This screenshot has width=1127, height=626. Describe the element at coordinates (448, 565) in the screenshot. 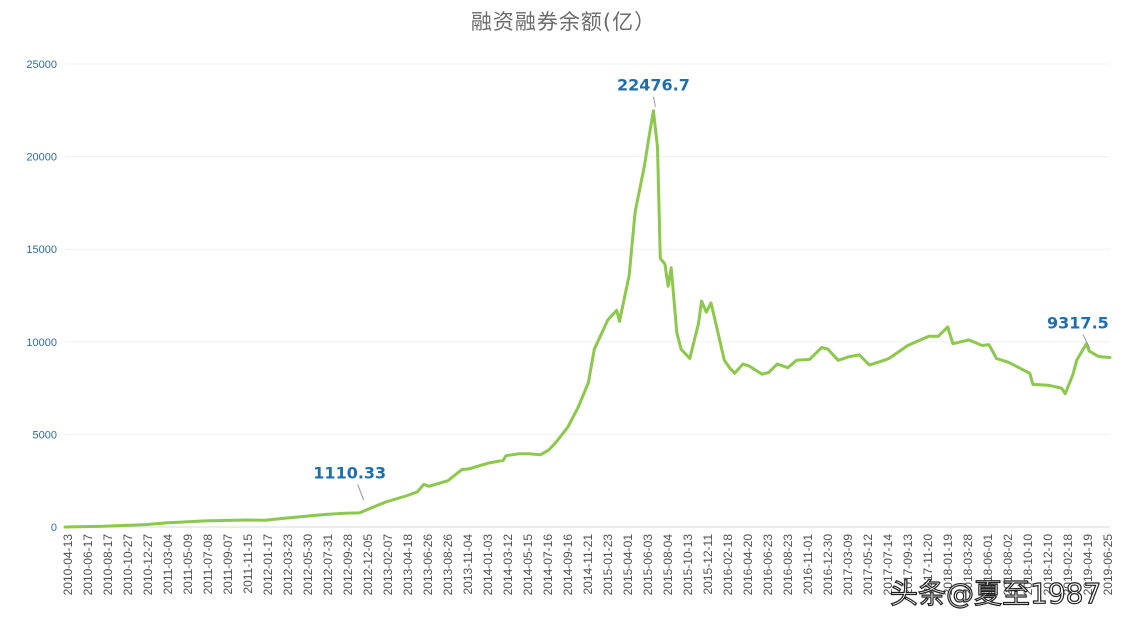

I see `x-tick-label: 2013-08-26` at that location.